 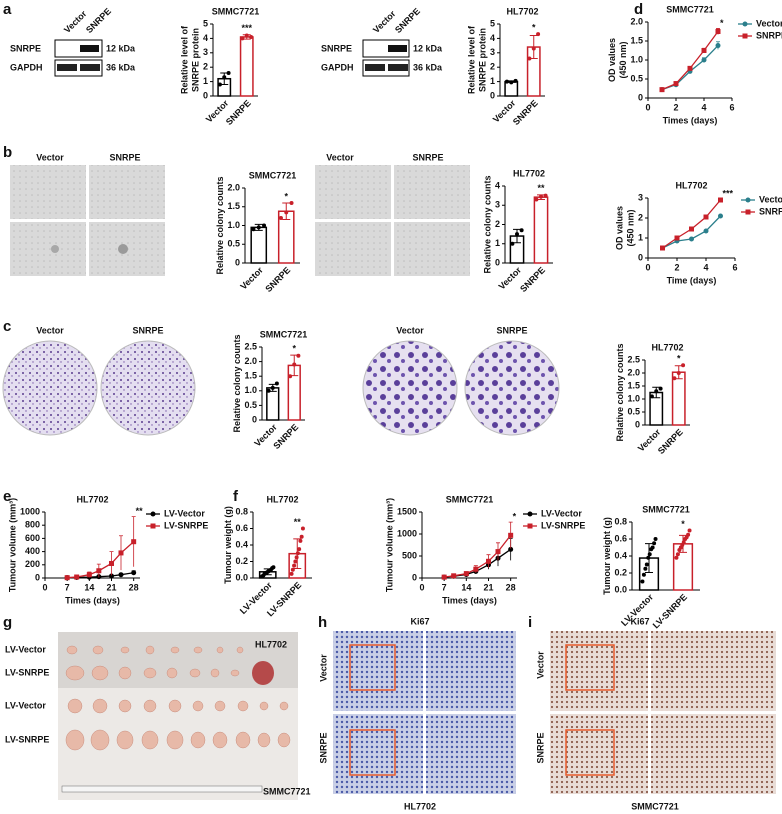 What do you see at coordinates (563, 525) in the screenshot?
I see `legend-label: LV-SNRPE` at bounding box center [563, 525].